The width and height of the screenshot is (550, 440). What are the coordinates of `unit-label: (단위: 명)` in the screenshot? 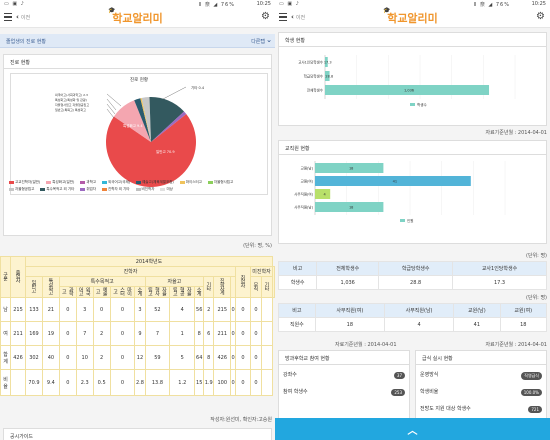 It's located at (536, 298).